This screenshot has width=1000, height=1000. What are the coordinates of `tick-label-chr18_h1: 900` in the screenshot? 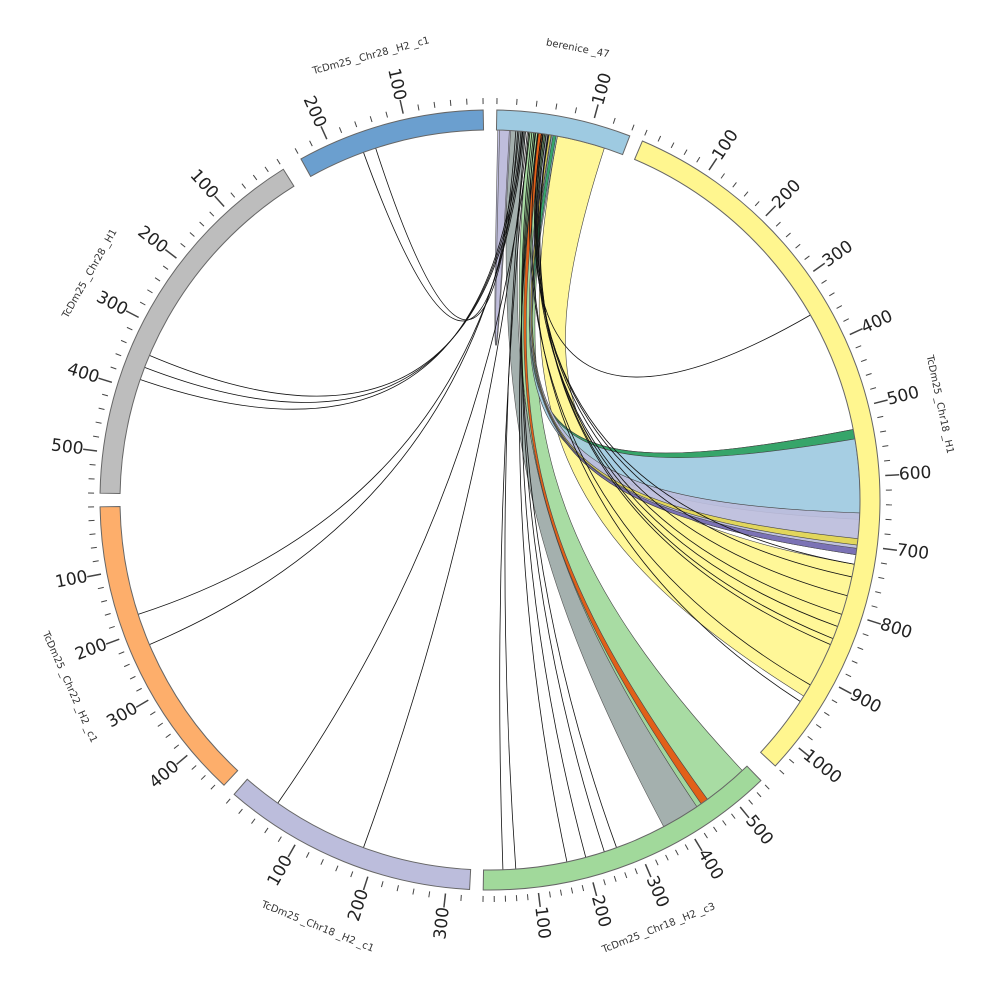 It's located at (865, 701).